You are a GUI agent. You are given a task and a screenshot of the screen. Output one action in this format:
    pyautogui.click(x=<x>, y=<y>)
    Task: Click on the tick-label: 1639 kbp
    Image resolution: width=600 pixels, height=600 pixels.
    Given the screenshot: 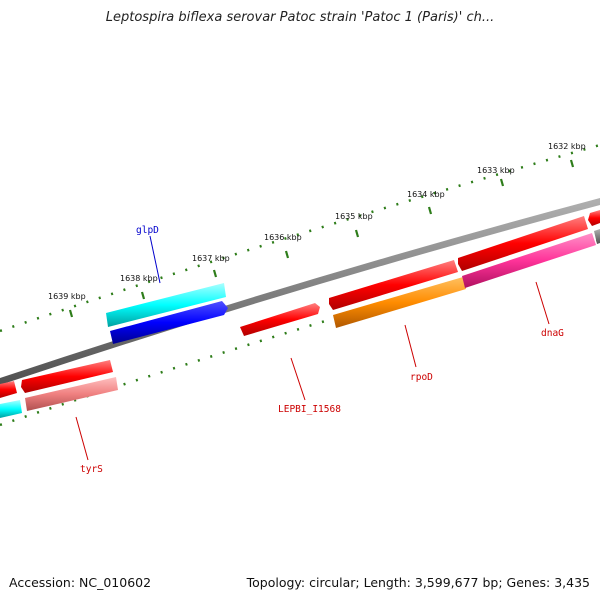 What is the action you would take?
    pyautogui.click(x=67, y=296)
    